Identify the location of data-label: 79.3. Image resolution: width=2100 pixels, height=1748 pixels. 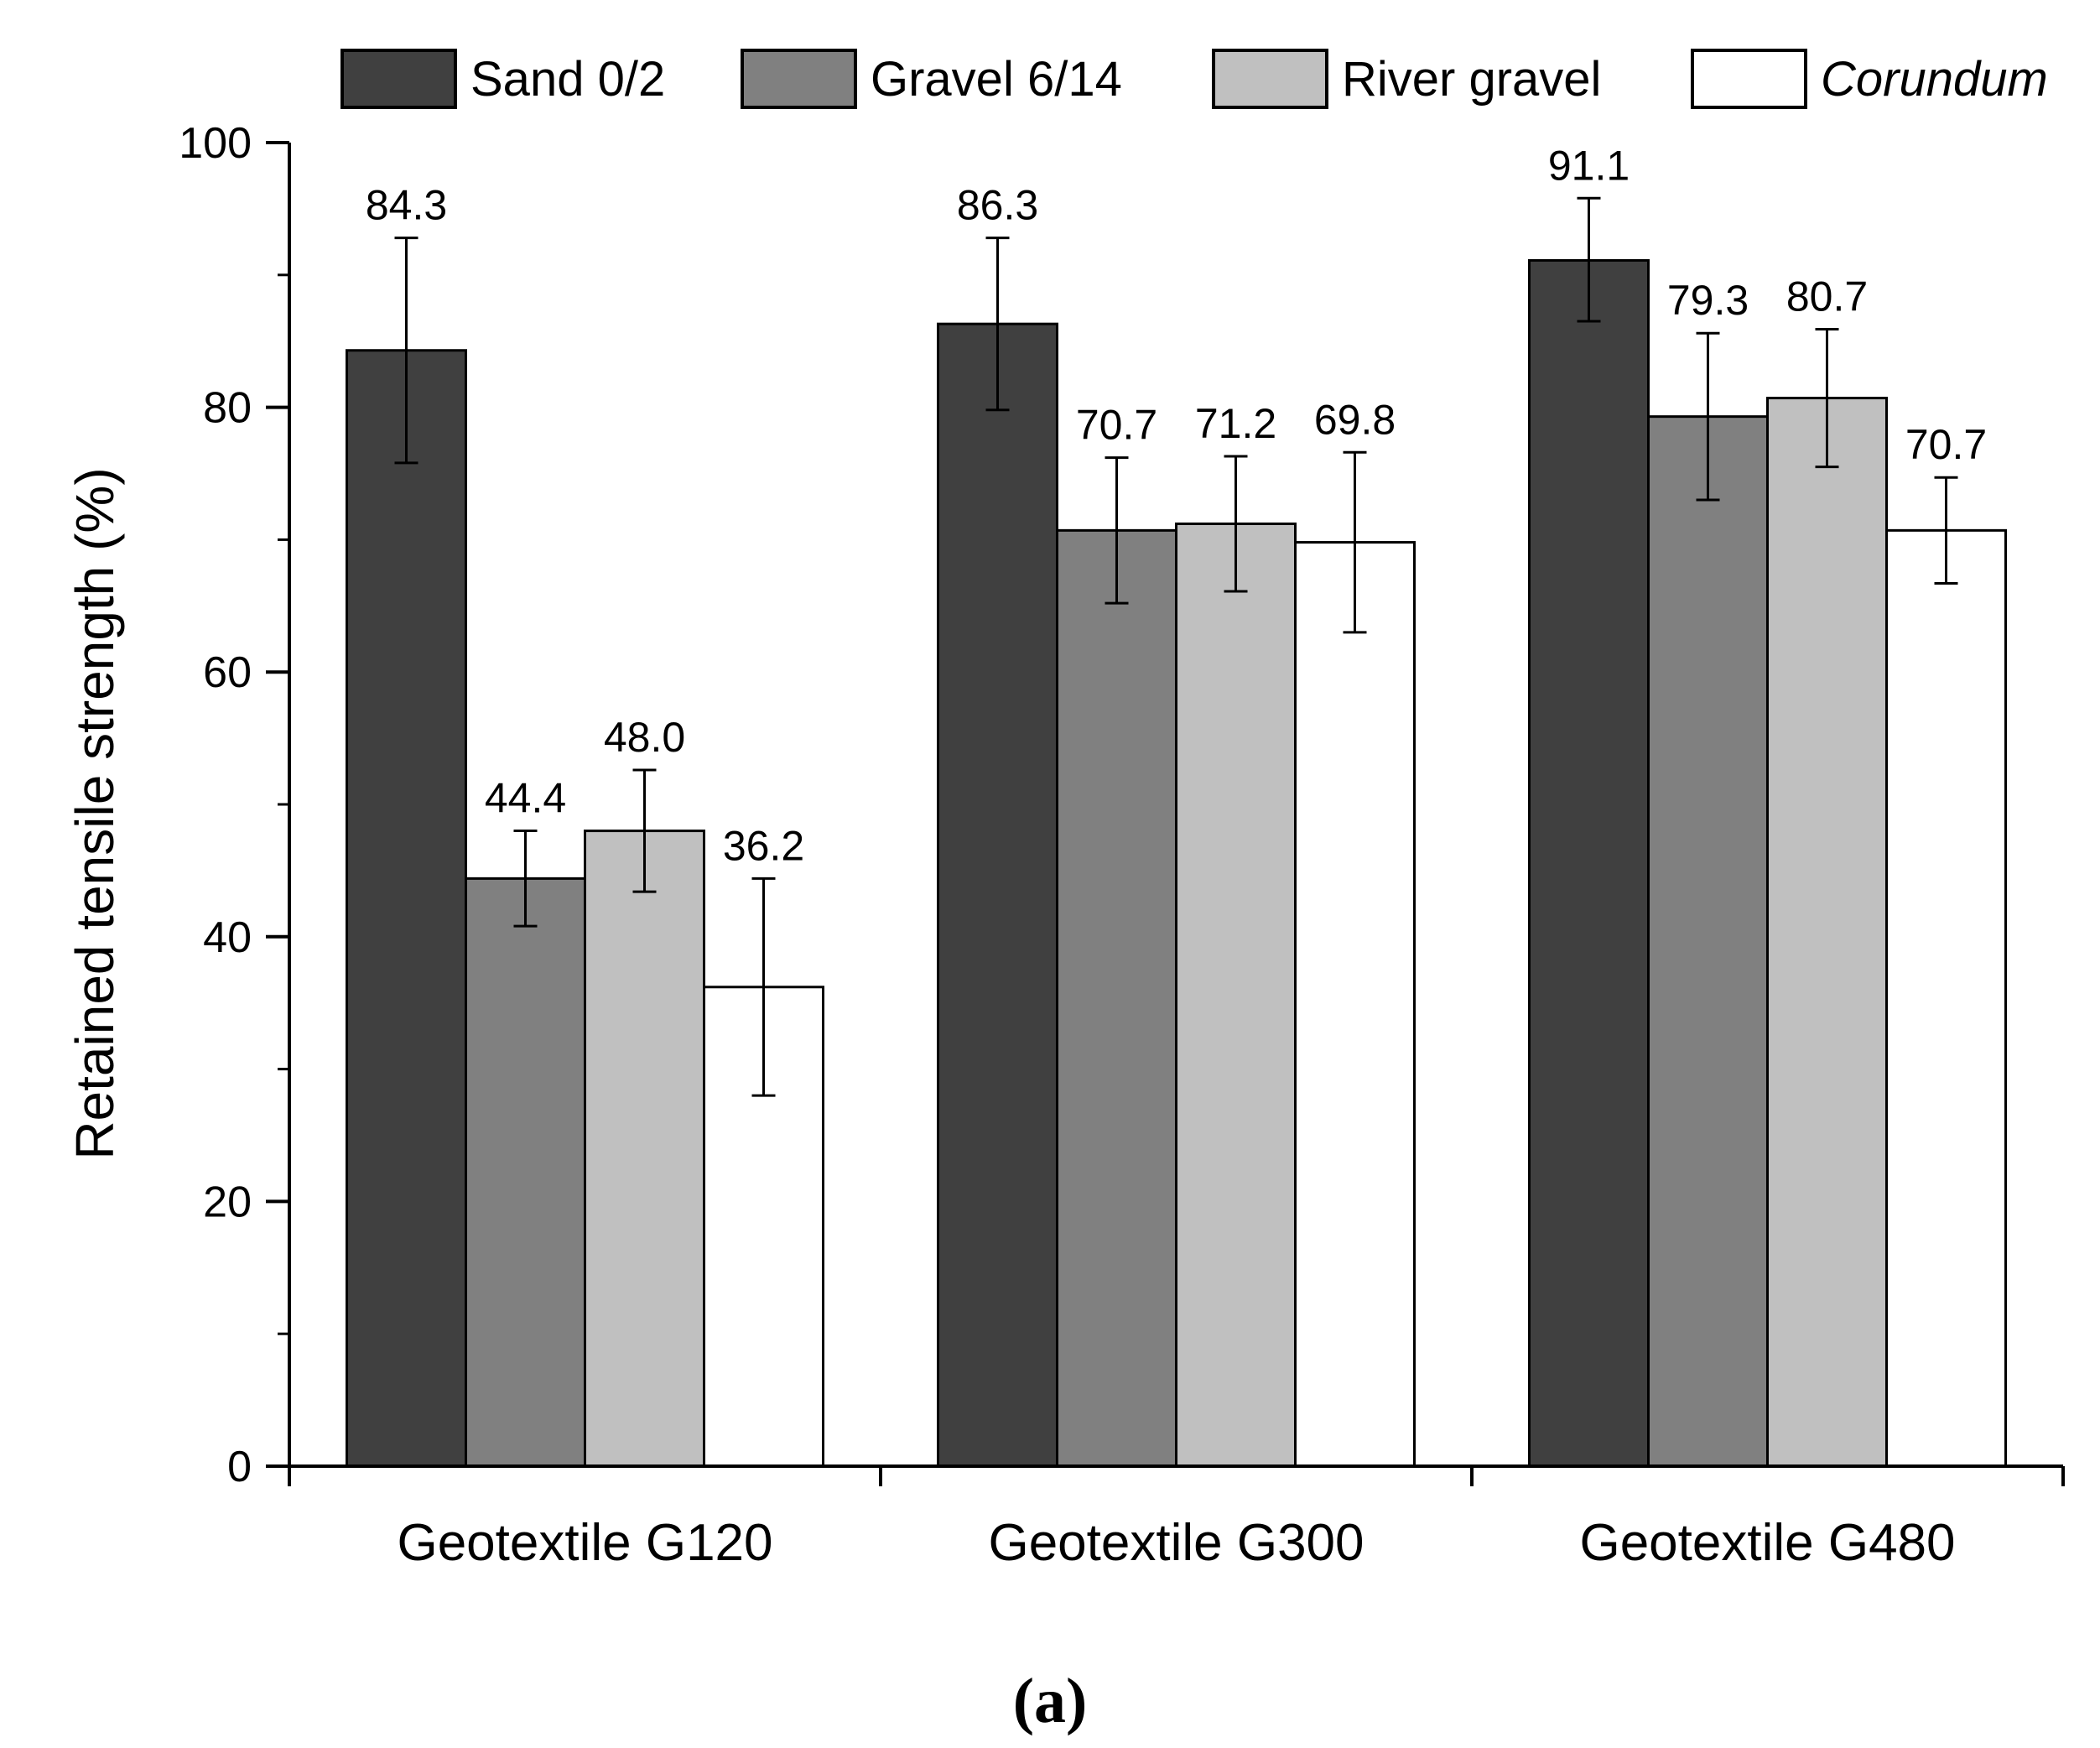
(1708, 300).